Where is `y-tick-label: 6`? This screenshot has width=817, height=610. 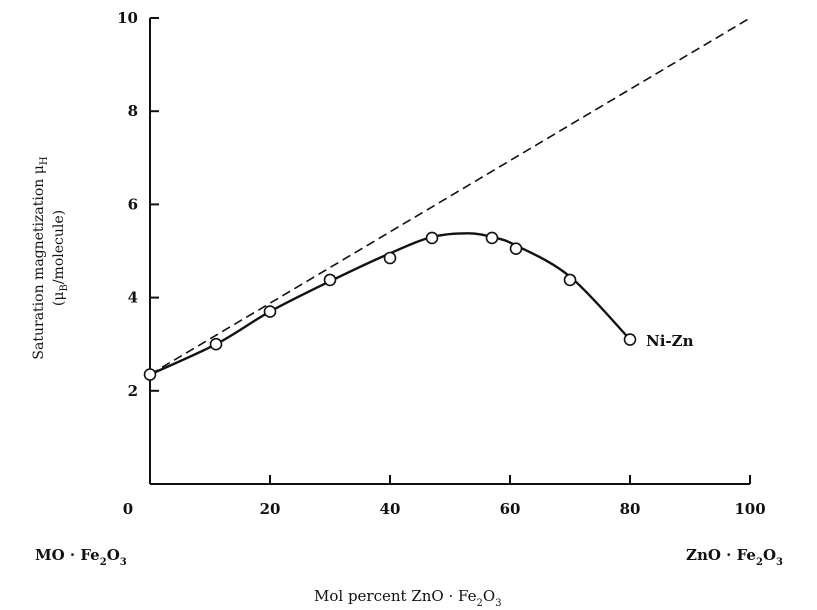
y-tick-label: 6 is located at coordinates (133, 204).